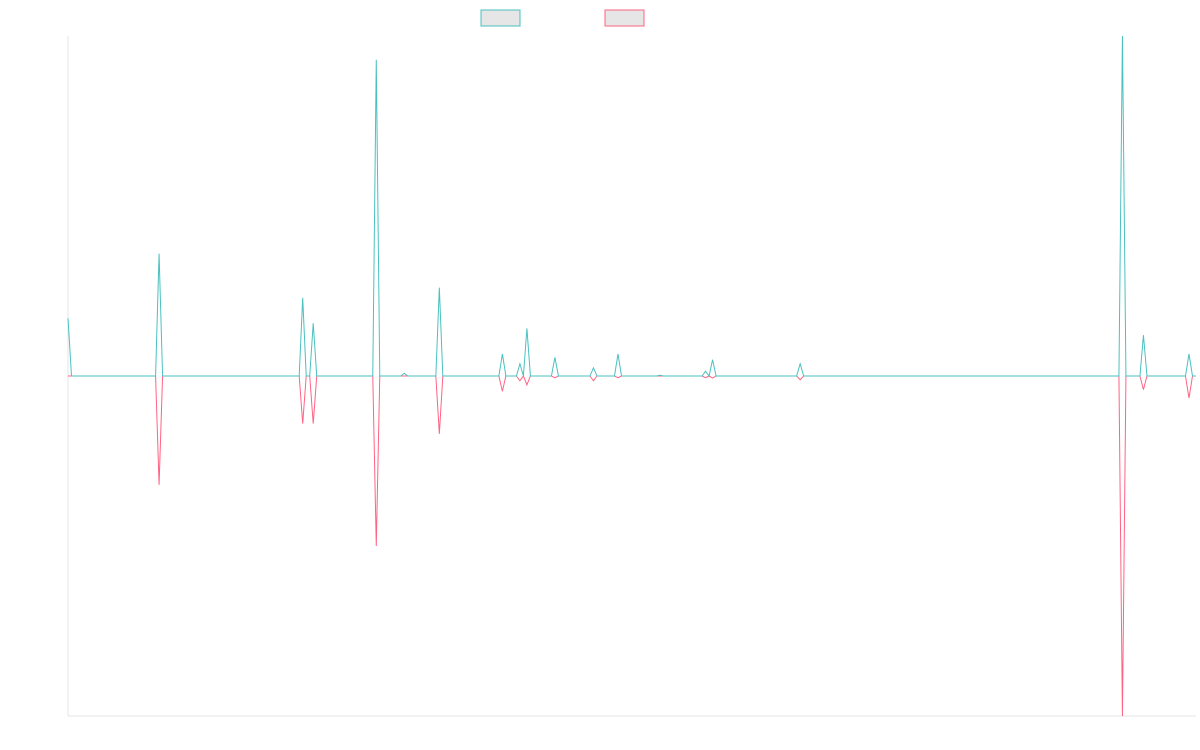  What do you see at coordinates (562, 18) in the screenshot?
I see `legend` at bounding box center [562, 18].